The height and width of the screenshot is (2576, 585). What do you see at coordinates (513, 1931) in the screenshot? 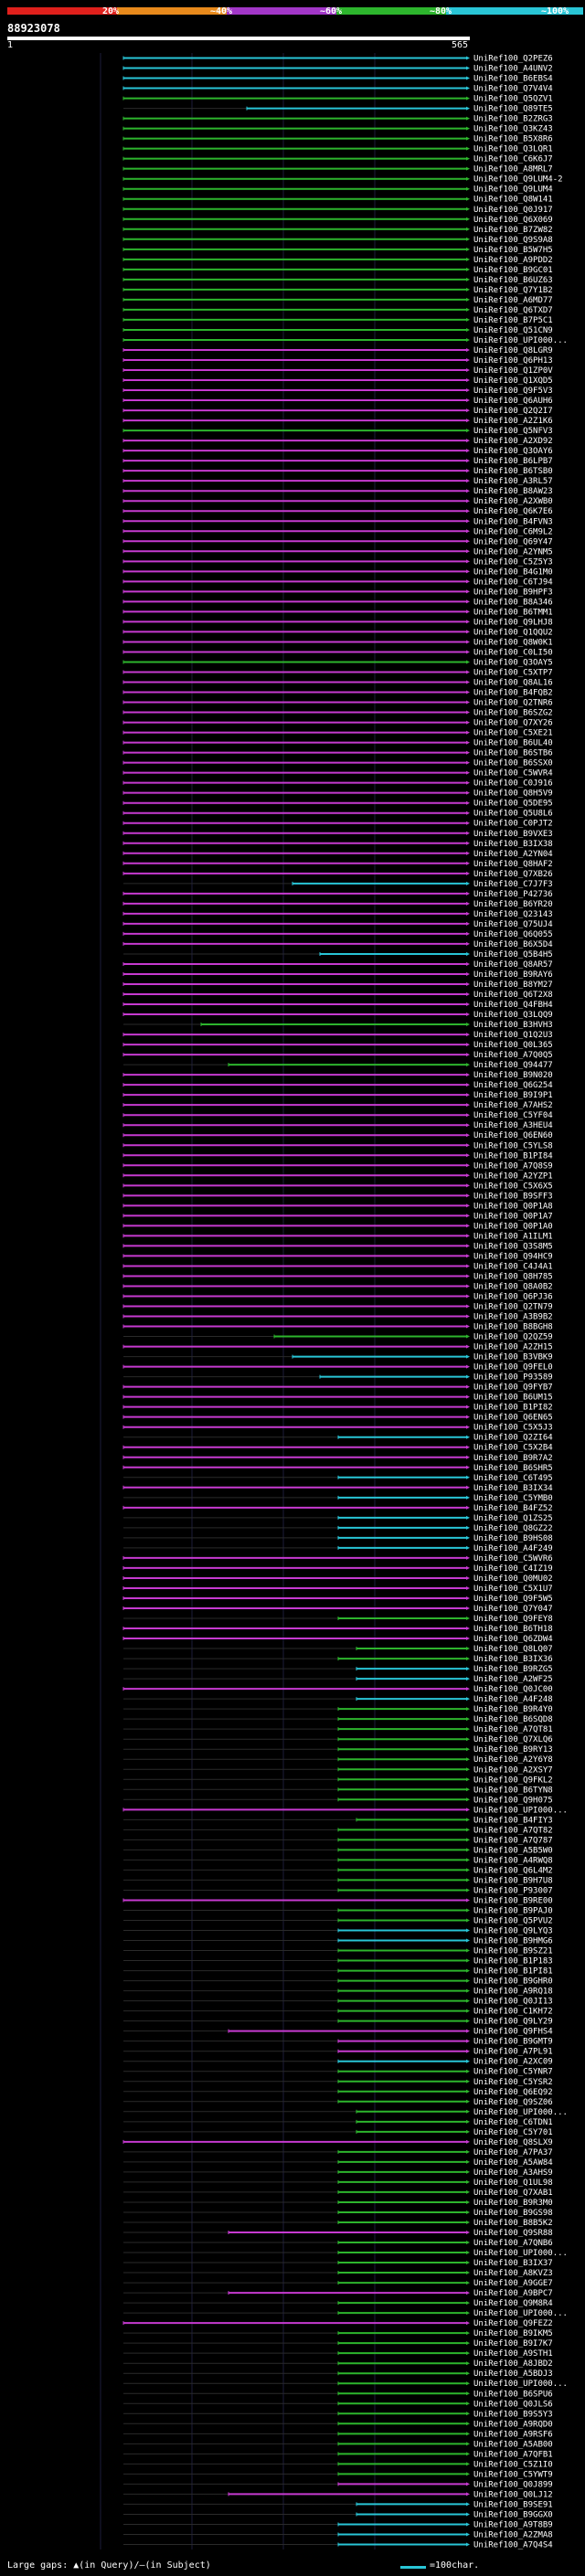
I see `hit-label: UniRef100_Q9LYQ3` at bounding box center [513, 1931].